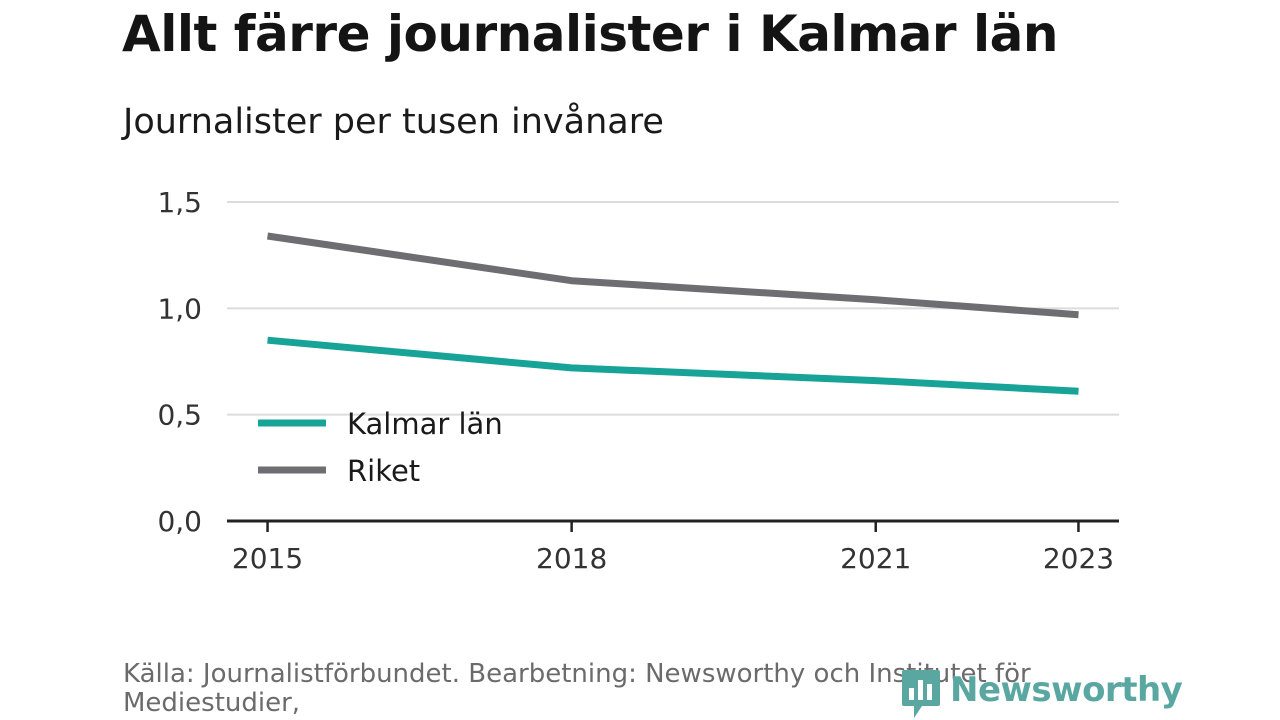 The image size is (1280, 720). I want to click on chart-title: Allt färre journalister i Kalmar län, so click(590, 34).